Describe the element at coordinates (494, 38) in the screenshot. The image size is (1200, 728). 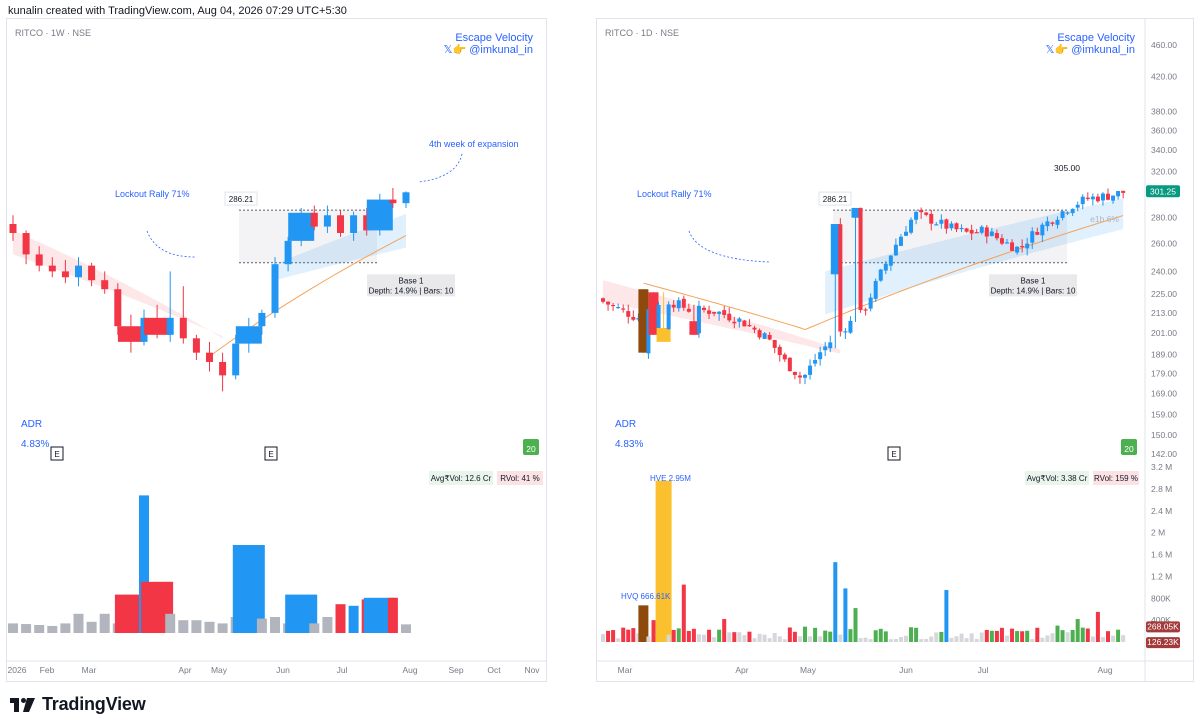
I see `watermark-title: Escape Velocity` at that location.